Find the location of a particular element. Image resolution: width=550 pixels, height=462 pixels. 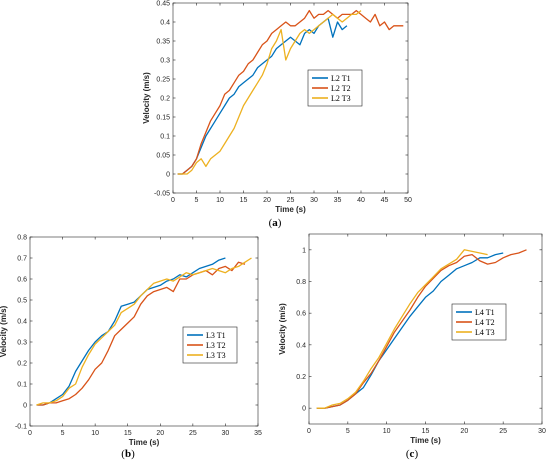

panel-caption: (a) is located at coordinates (275, 223).